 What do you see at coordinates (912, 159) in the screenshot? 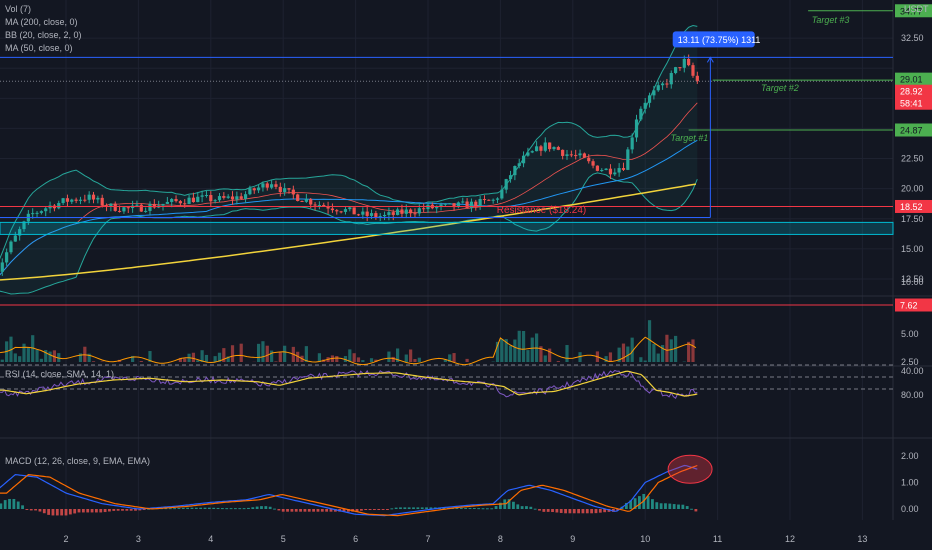
I see `price-tick-label: 22.50` at bounding box center [912, 159].